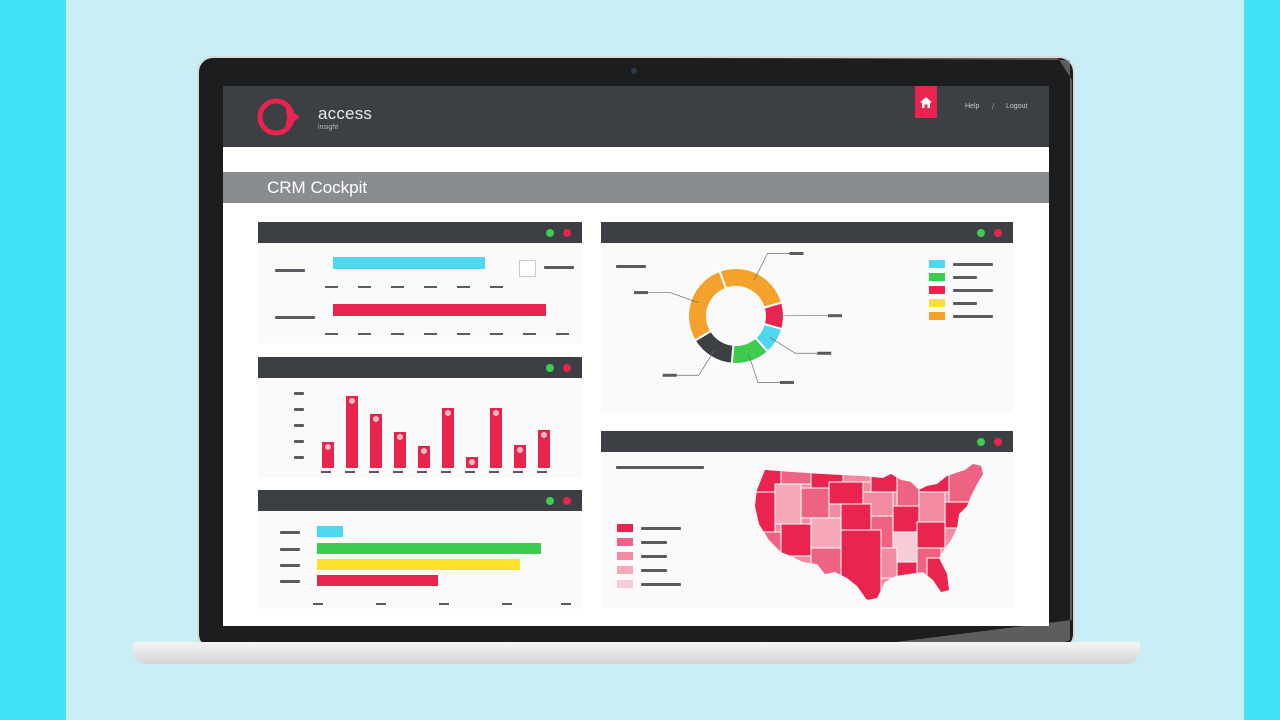 The width and height of the screenshot is (1280, 720). I want to click on panel-body-map, so click(807, 530).